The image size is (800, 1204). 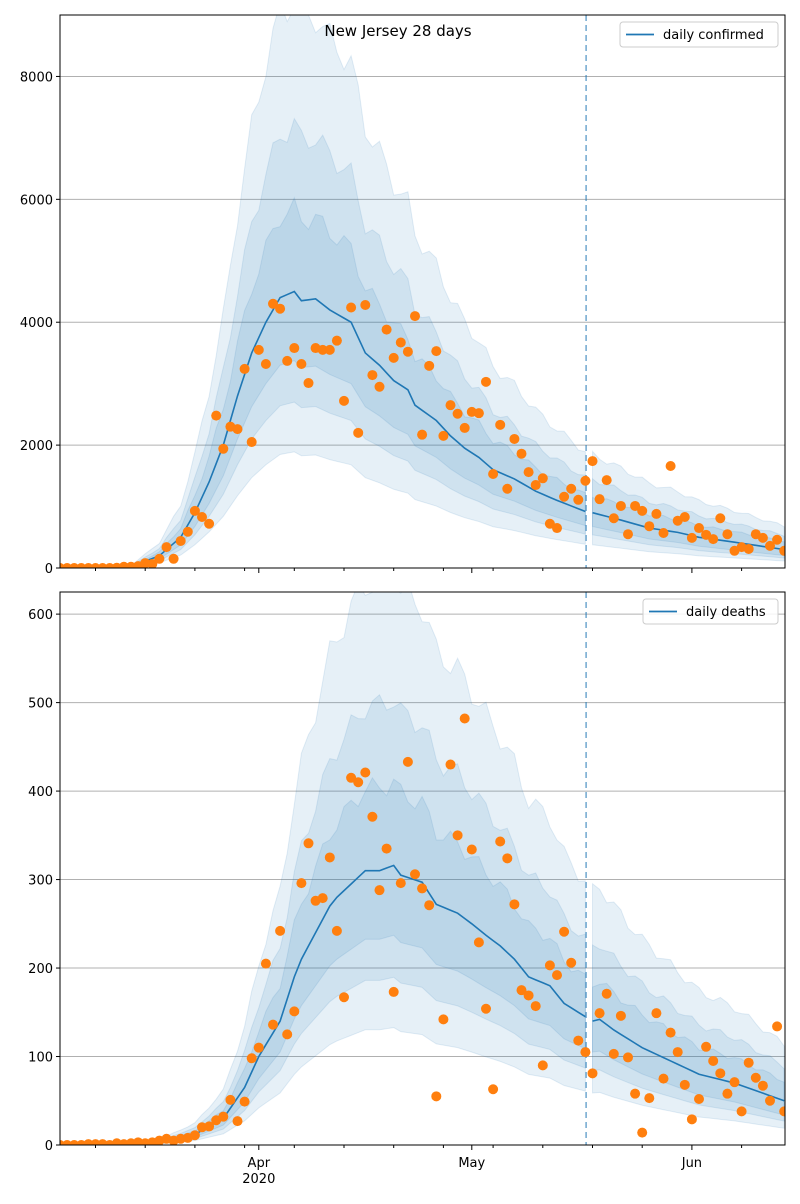 I want to click on y-tick-label: 8000, so click(x=36, y=77).